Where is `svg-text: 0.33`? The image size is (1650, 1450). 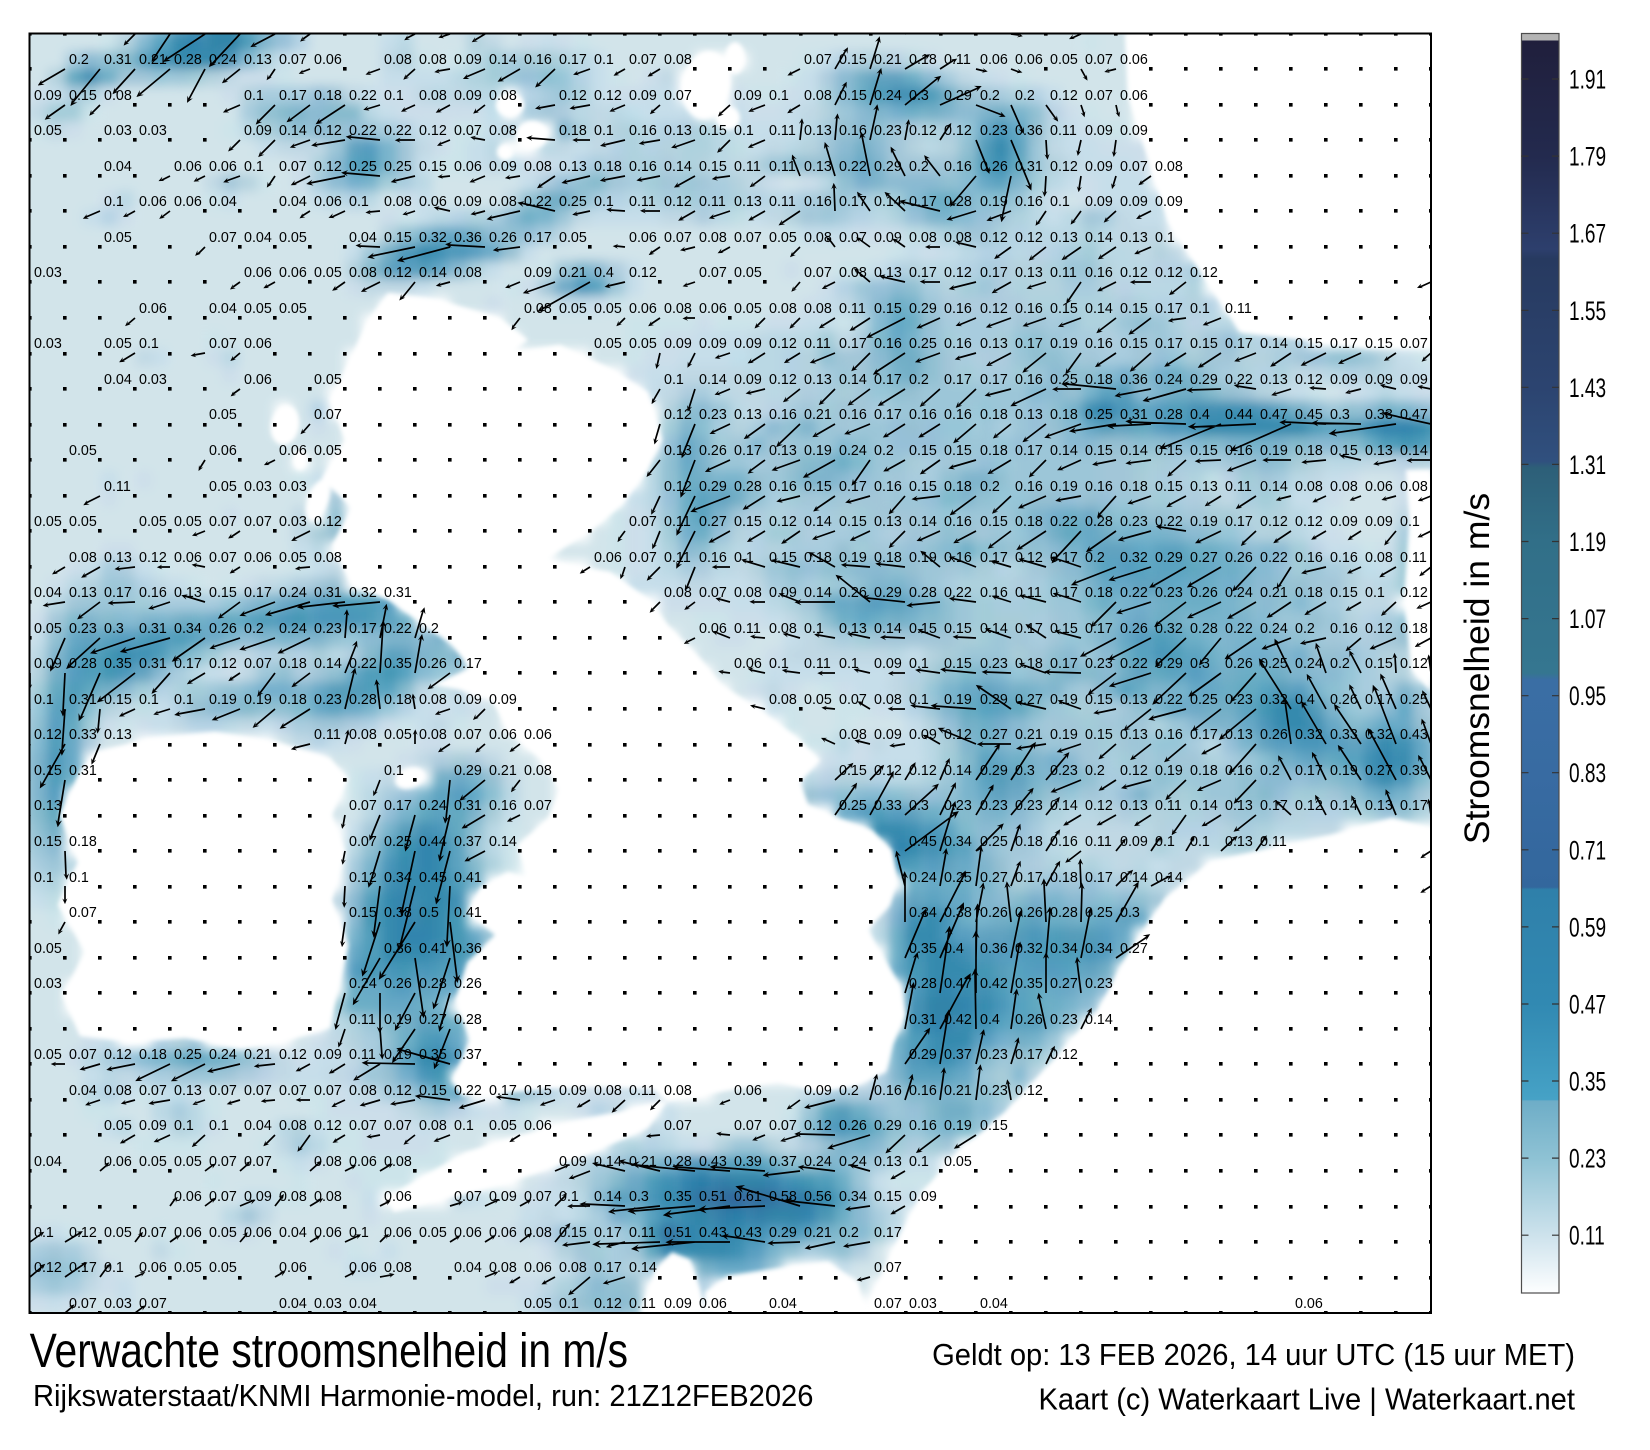
svg-text: 0.33 is located at coordinates (1379, 415).